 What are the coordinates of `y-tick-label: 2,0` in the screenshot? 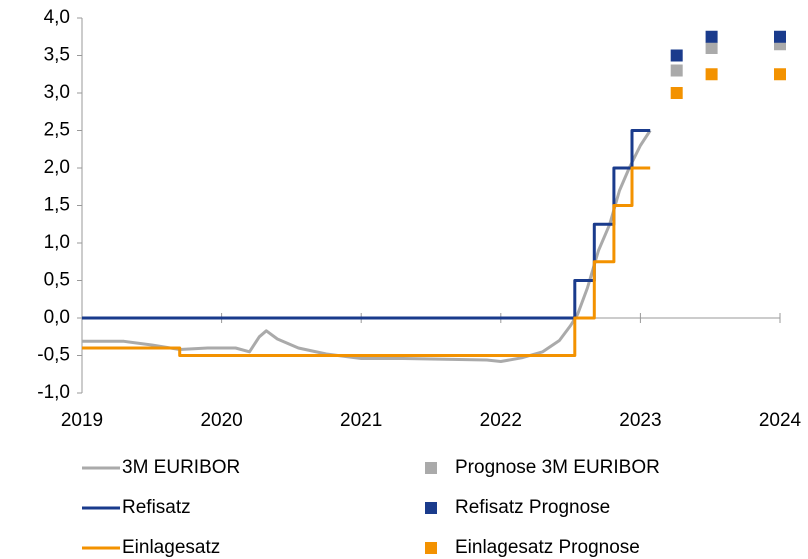 It's located at (57, 167).